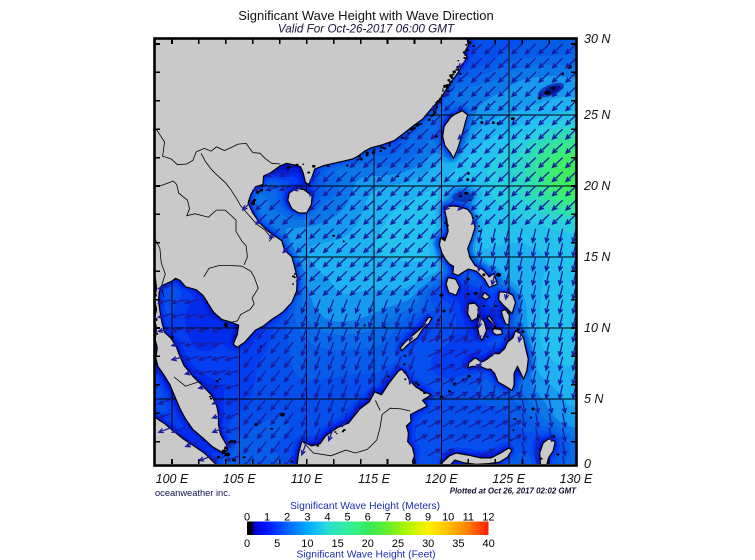 Image resolution: width=755 pixels, height=560 pixels. What do you see at coordinates (388, 518) in the screenshot?
I see `svg-text: 7` at bounding box center [388, 518].